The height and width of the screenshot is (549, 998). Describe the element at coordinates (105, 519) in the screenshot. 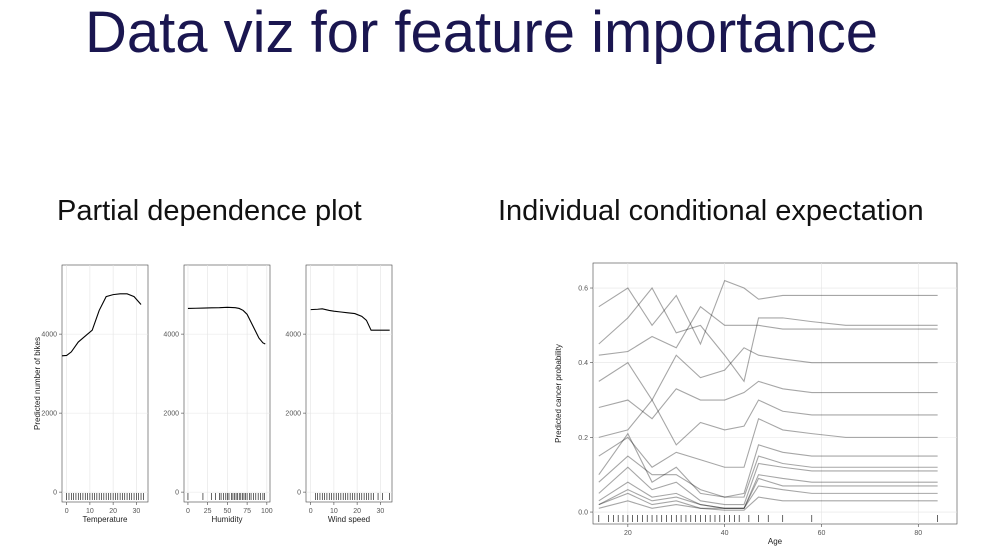

I see `x-axis-label: Temperature` at that location.